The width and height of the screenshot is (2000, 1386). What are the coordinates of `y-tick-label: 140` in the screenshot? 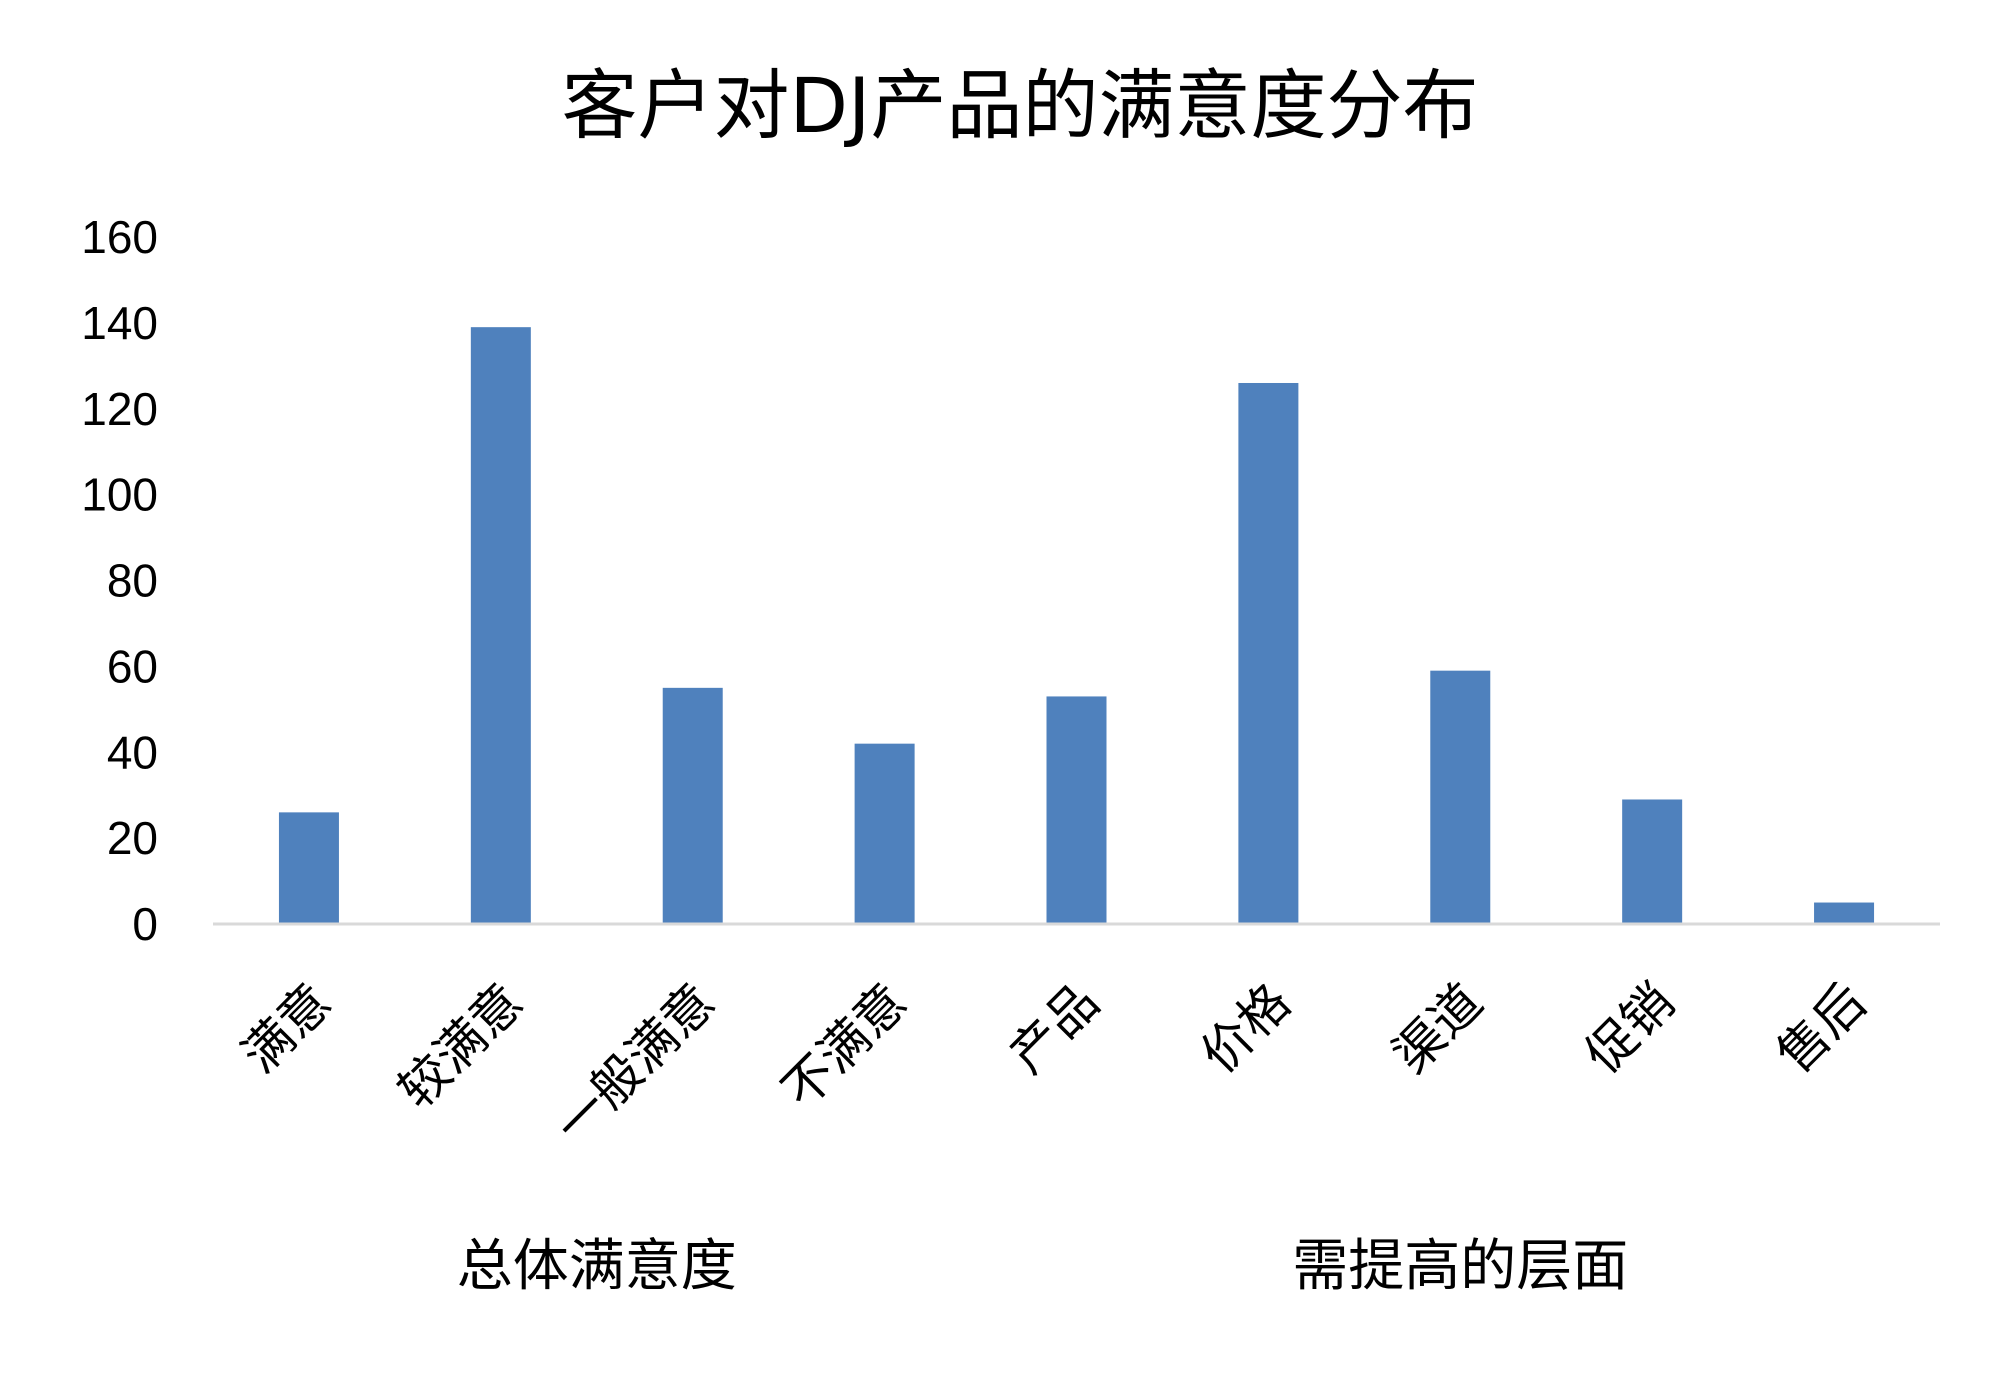 It's located at (119, 323).